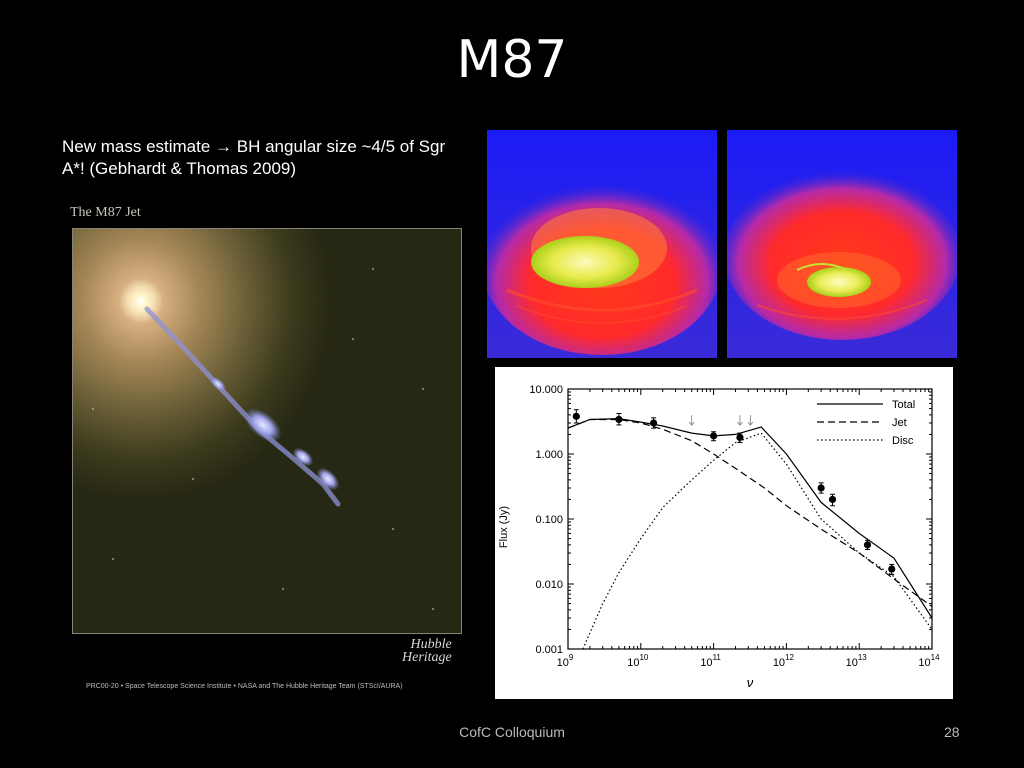 This screenshot has width=1024, height=768. I want to click on series-line-jet, so click(750, 512).